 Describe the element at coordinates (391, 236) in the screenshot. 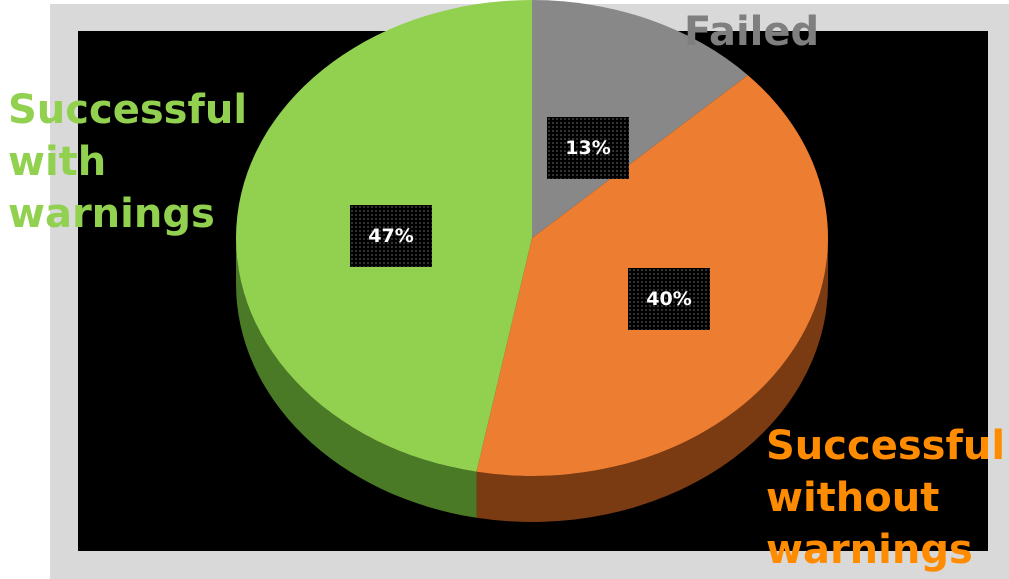

I see `data-label-successful-with-warnings: 47%` at that location.